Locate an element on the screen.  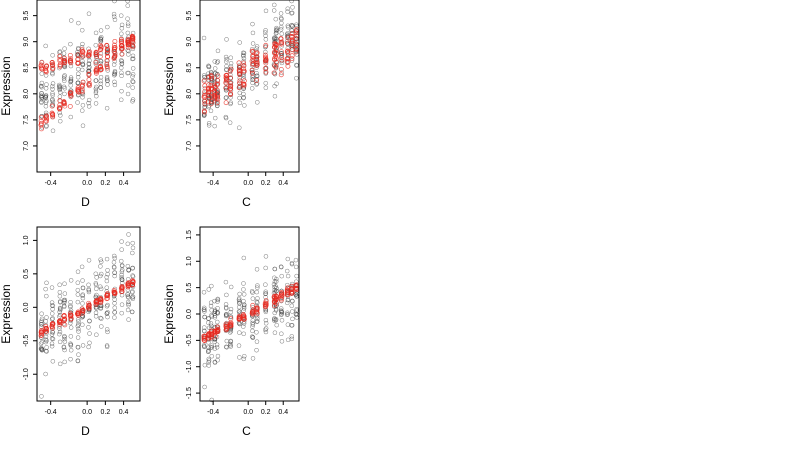
y-tick-label: 7.0 is located at coordinates (189, 146).